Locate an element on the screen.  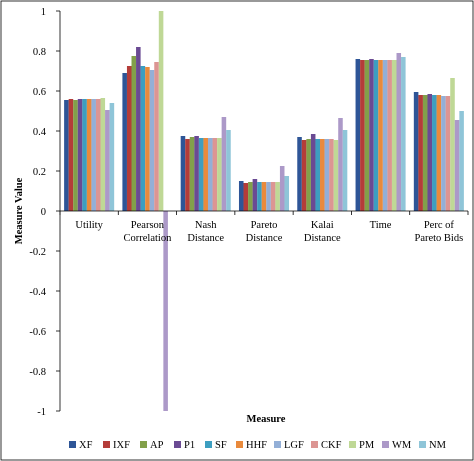
legend-entry: NM is located at coordinates (438, 445).